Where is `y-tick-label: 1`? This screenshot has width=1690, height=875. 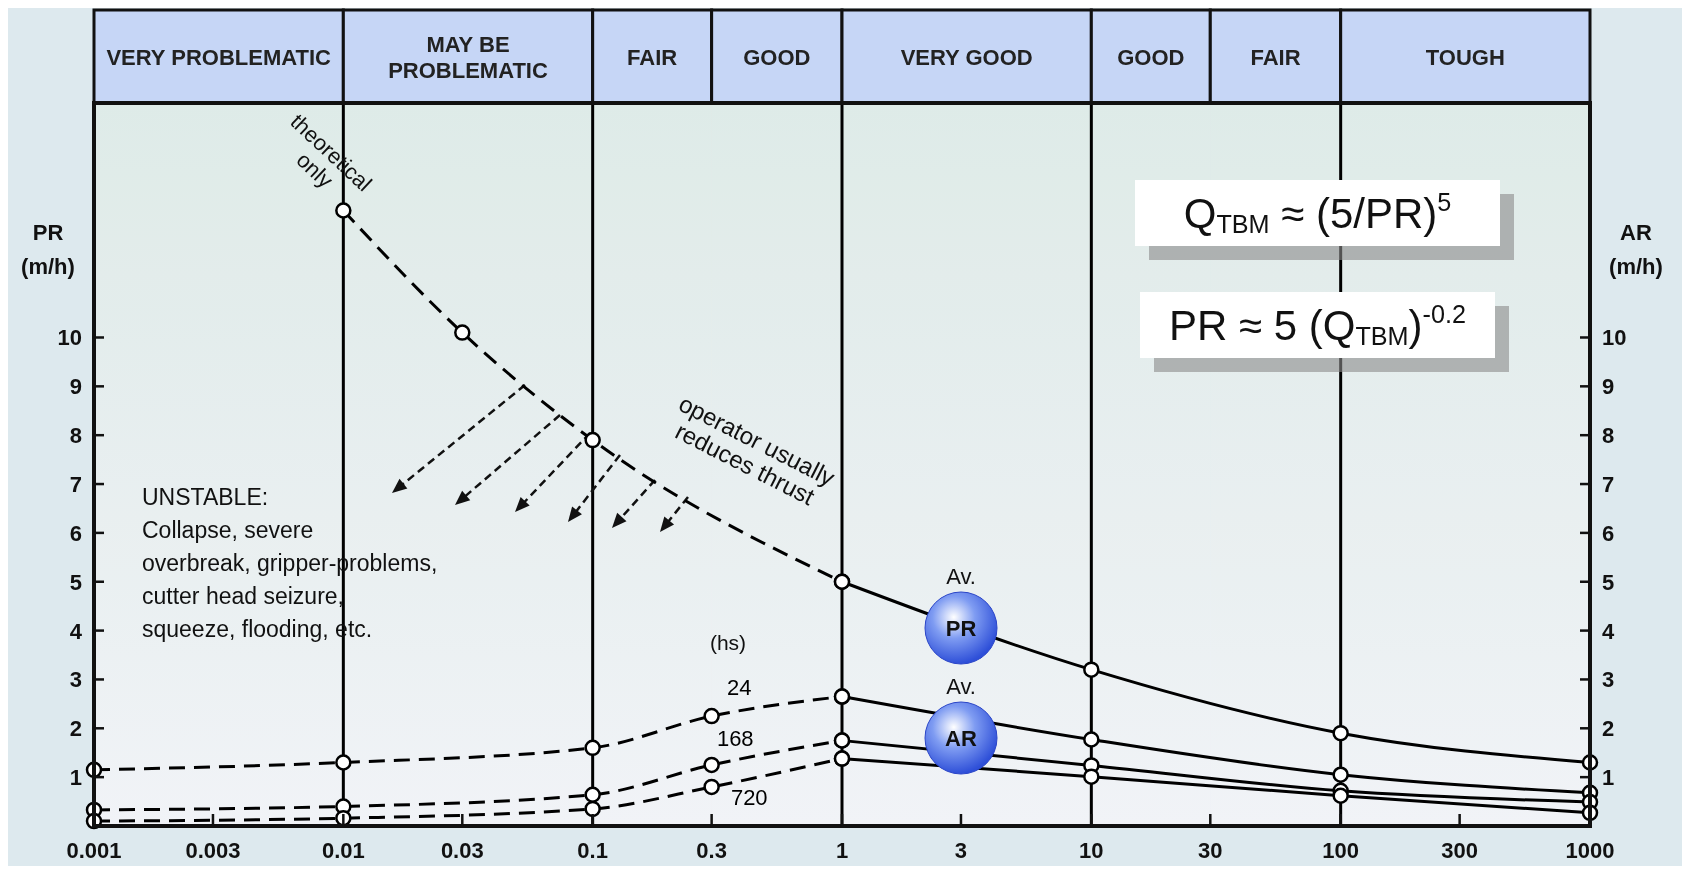 y-tick-label: 1 is located at coordinates (75, 778).